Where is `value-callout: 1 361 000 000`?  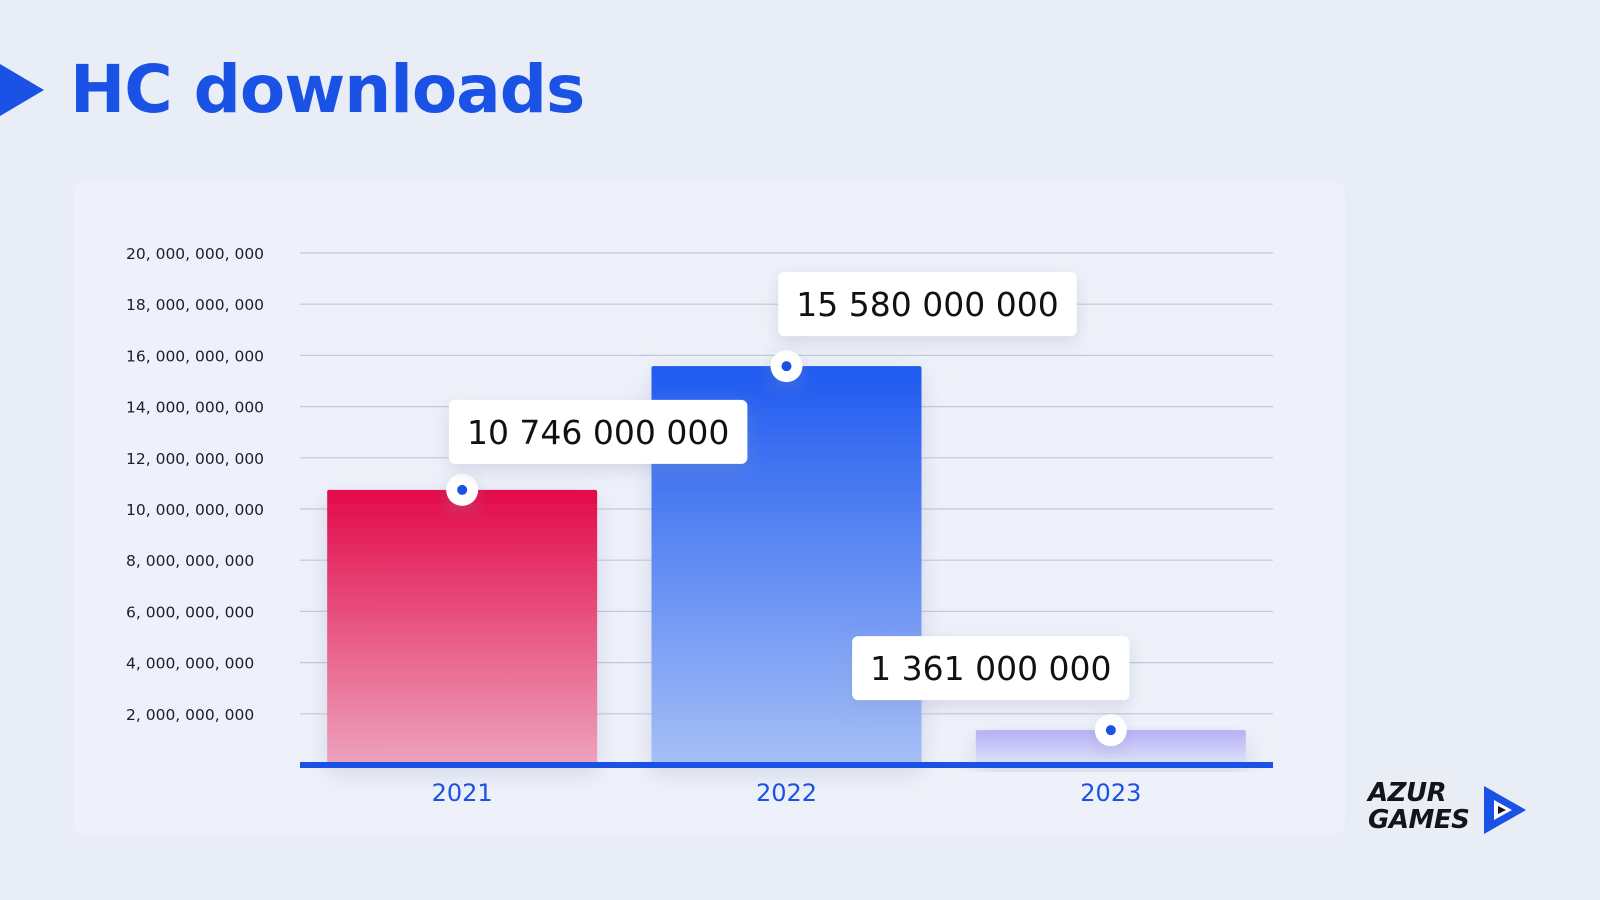 value-callout: 1 361 000 000 is located at coordinates (991, 668).